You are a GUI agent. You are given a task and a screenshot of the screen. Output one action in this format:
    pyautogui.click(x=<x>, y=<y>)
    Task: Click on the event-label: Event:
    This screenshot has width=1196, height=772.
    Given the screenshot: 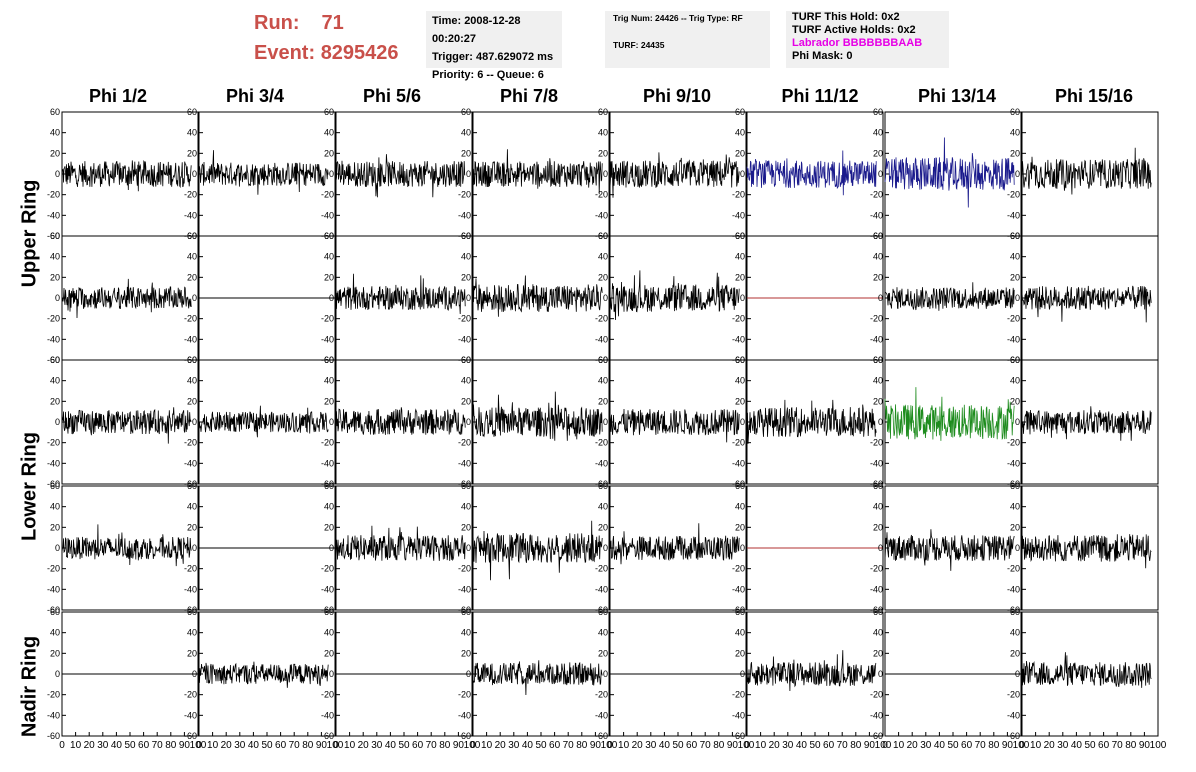 What is the action you would take?
    pyautogui.click(x=285, y=53)
    